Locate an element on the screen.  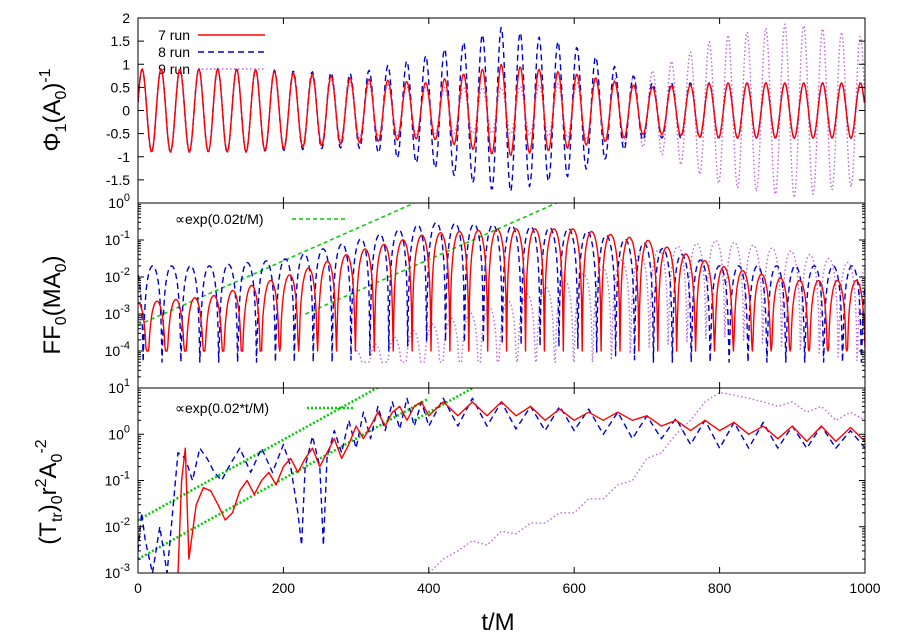
legend-label-8-run: 8 run is located at coordinates (174, 52).